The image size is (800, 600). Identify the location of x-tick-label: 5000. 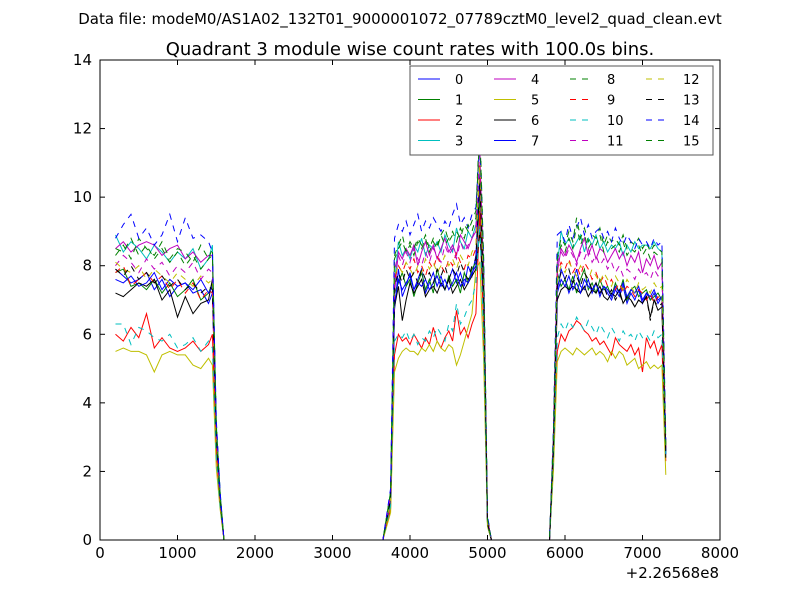
(487, 553).